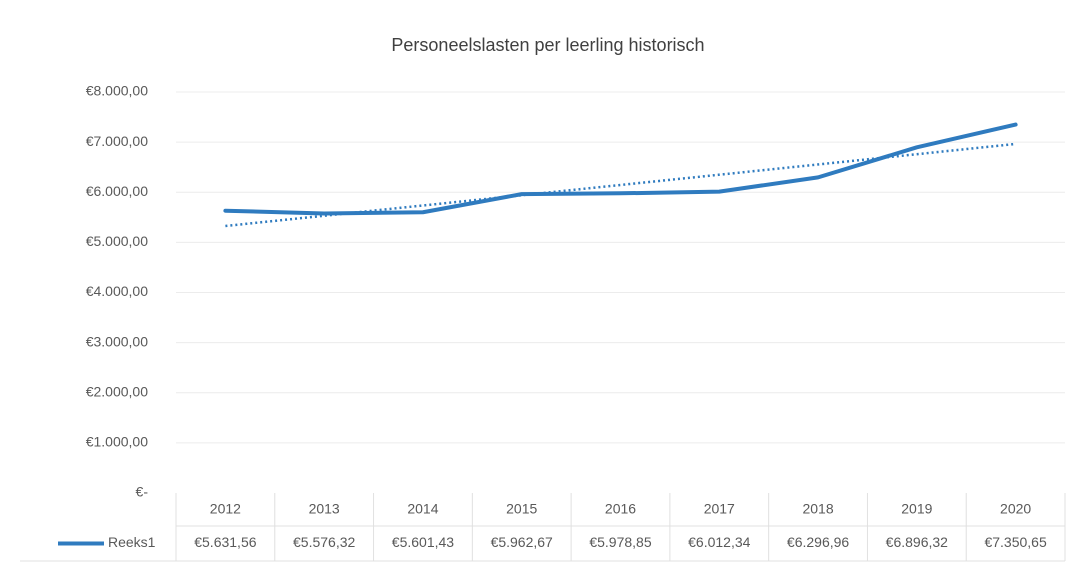 The width and height of the screenshot is (1084, 569). Describe the element at coordinates (1015, 542) in the screenshot. I see `data-table-value: €7.350,65` at that location.